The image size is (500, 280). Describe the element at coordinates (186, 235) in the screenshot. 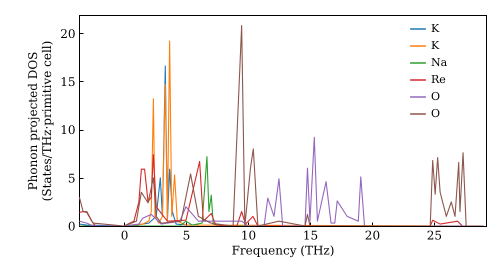

I see `x-tick-label: 5` at that location.